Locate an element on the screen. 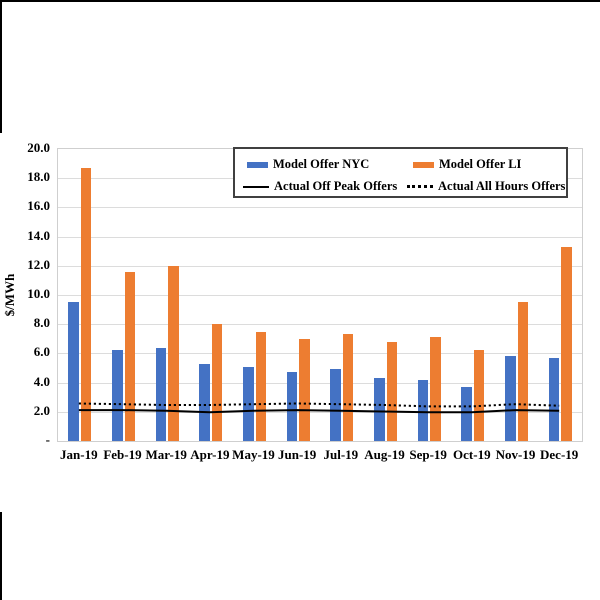 The width and height of the screenshot is (600, 600). legend-item-actual-all-hours-offers: Actual All Hours Offers is located at coordinates (486, 186).